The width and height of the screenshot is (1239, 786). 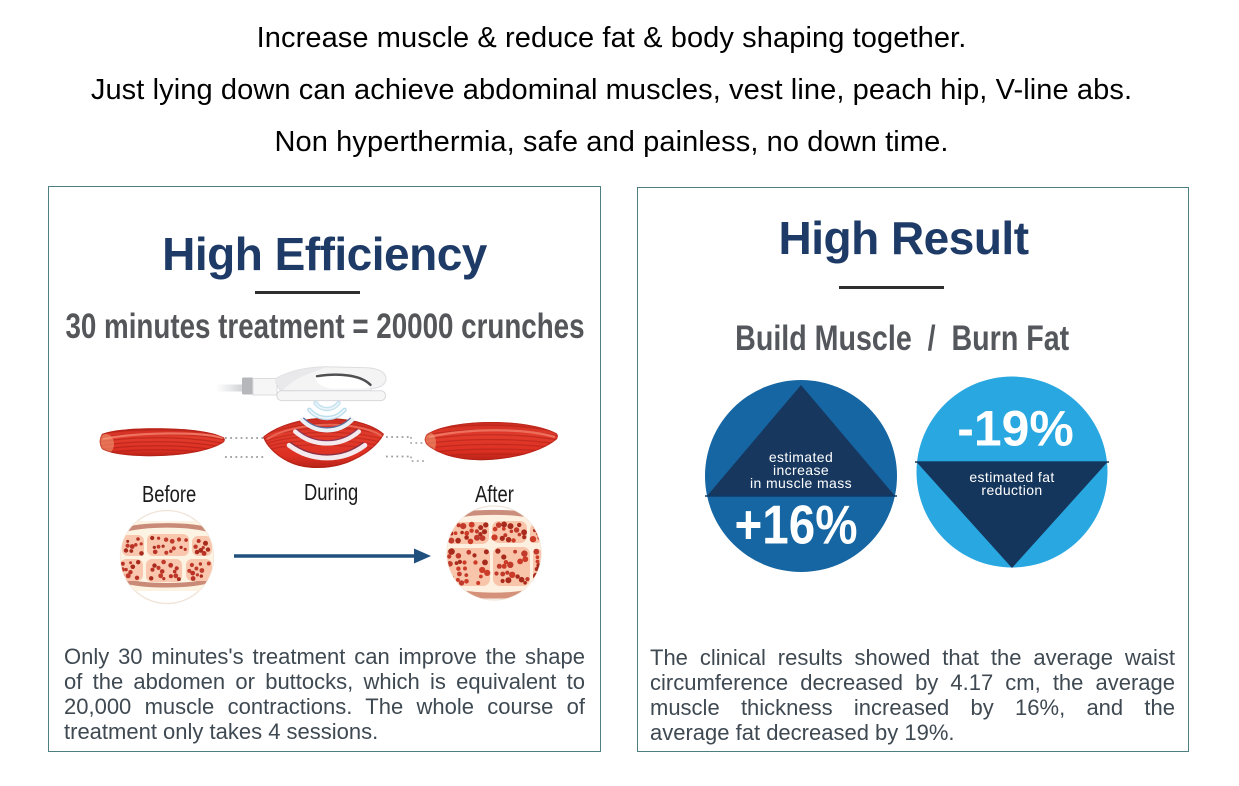 What do you see at coordinates (1015, 428) in the screenshot?
I see `svg-text: -19%` at bounding box center [1015, 428].